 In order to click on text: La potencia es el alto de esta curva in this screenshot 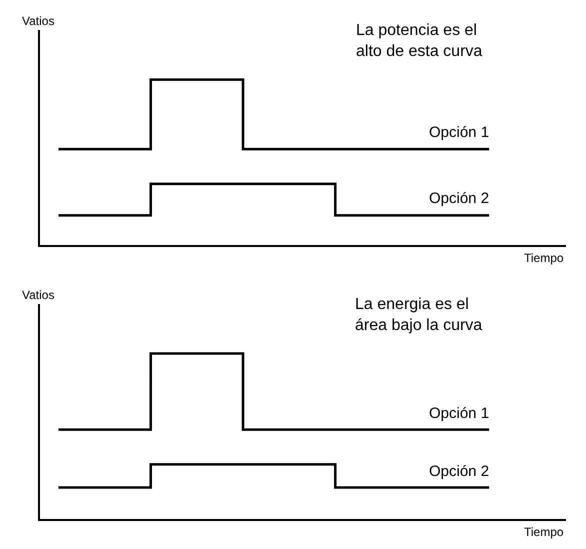, I will do `click(419, 41)`.